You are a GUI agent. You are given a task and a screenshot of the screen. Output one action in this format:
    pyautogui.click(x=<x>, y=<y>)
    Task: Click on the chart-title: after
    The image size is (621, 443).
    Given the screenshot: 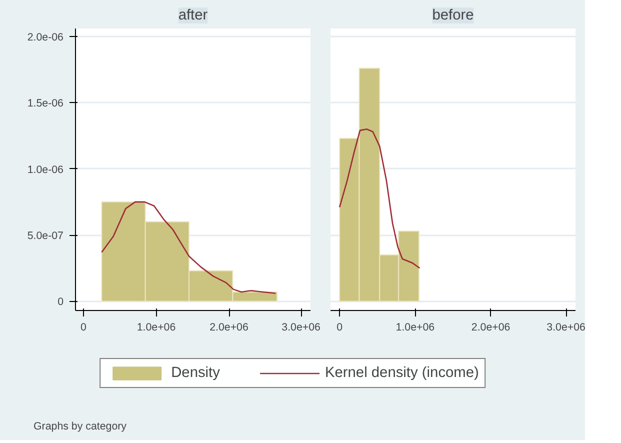 What is the action you would take?
    pyautogui.click(x=193, y=16)
    